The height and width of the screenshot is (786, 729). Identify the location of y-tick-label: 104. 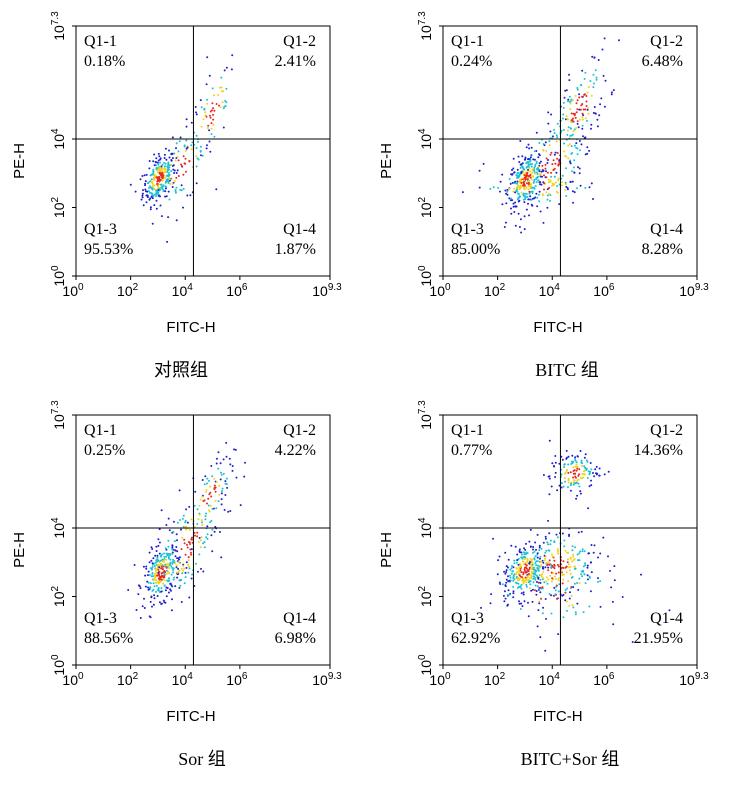
(425, 528).